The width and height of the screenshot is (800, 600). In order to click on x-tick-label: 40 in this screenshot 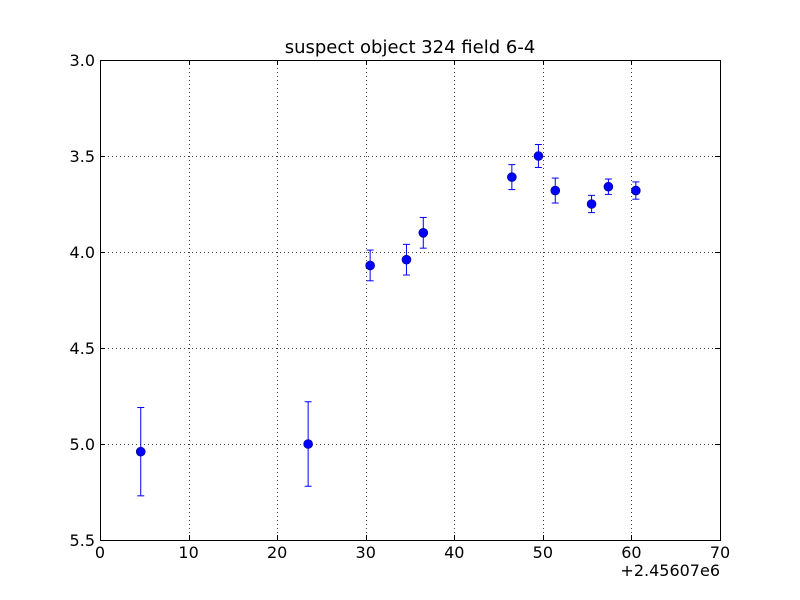, I will do `click(454, 552)`.